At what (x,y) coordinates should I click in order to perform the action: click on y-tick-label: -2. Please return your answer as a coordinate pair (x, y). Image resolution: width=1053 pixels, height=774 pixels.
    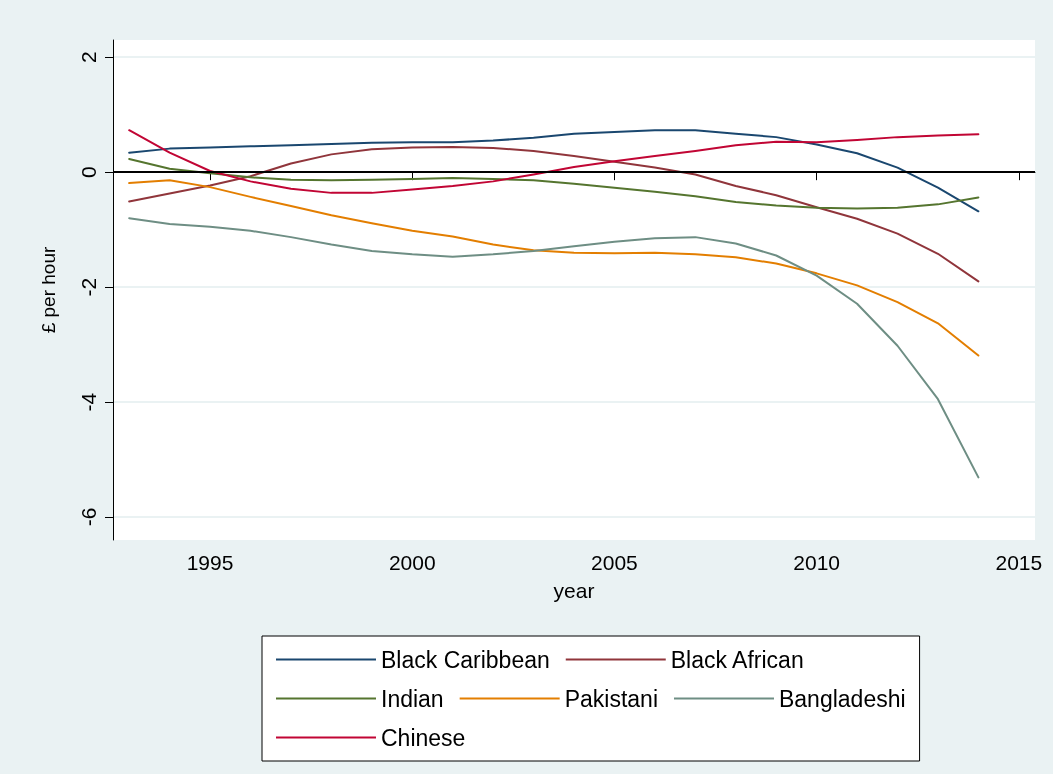
    Looking at the image, I should click on (88, 287).